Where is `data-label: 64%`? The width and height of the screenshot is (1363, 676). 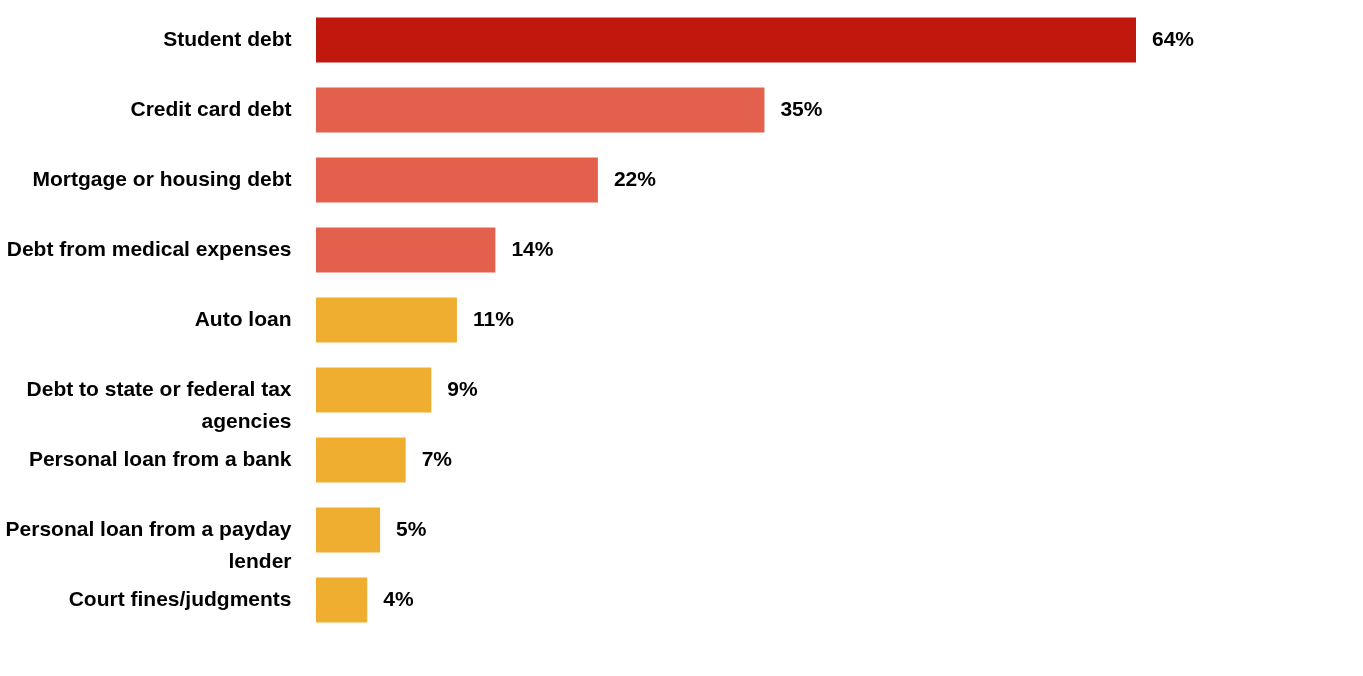
data-label: 64% is located at coordinates (1173, 38).